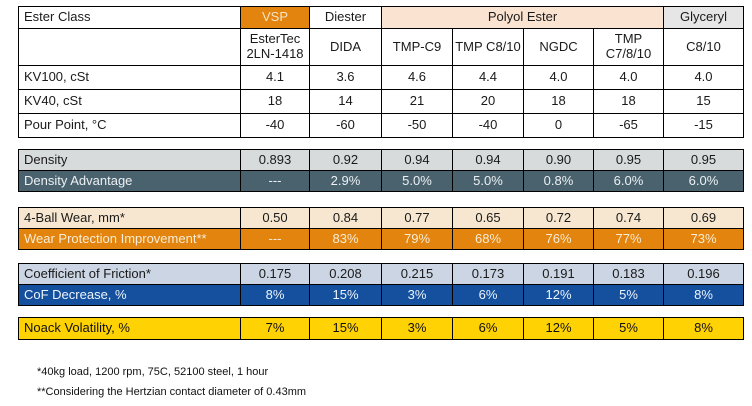 Image resolution: width=752 pixels, height=406 pixels. What do you see at coordinates (129, 77) in the screenshot?
I see `row-label: KV100, cSt` at bounding box center [129, 77].